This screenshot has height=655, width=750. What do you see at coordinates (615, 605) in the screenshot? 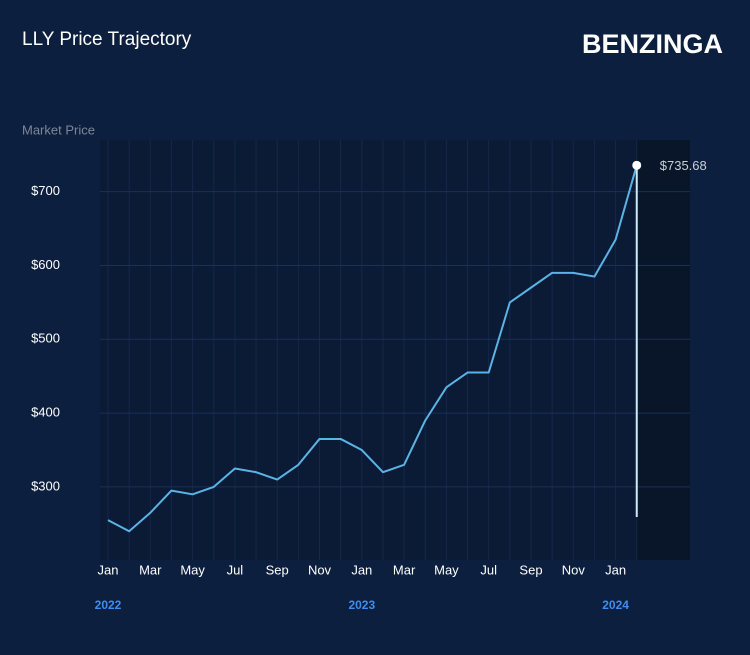
I see `year-label: 2024` at bounding box center [615, 605].